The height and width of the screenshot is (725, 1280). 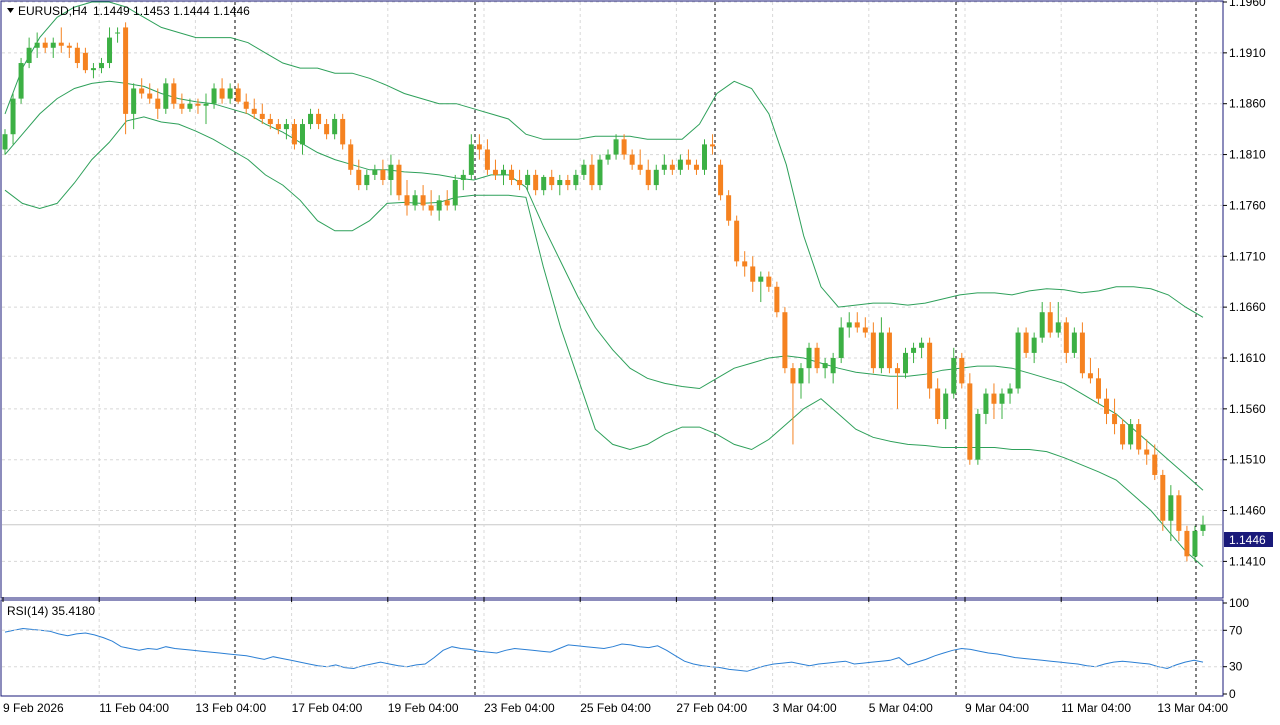 What do you see at coordinates (134, 708) in the screenshot?
I see `time-tick-label: 11 Feb 04:00` at bounding box center [134, 708].